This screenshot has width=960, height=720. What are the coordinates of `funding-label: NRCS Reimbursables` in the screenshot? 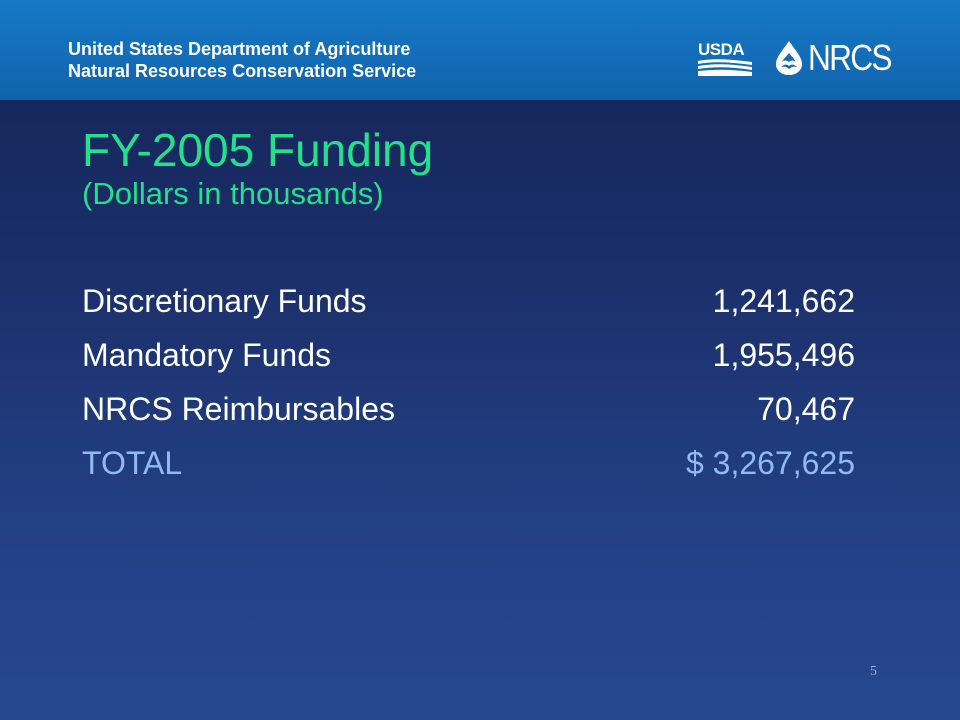 It's located at (238, 409).